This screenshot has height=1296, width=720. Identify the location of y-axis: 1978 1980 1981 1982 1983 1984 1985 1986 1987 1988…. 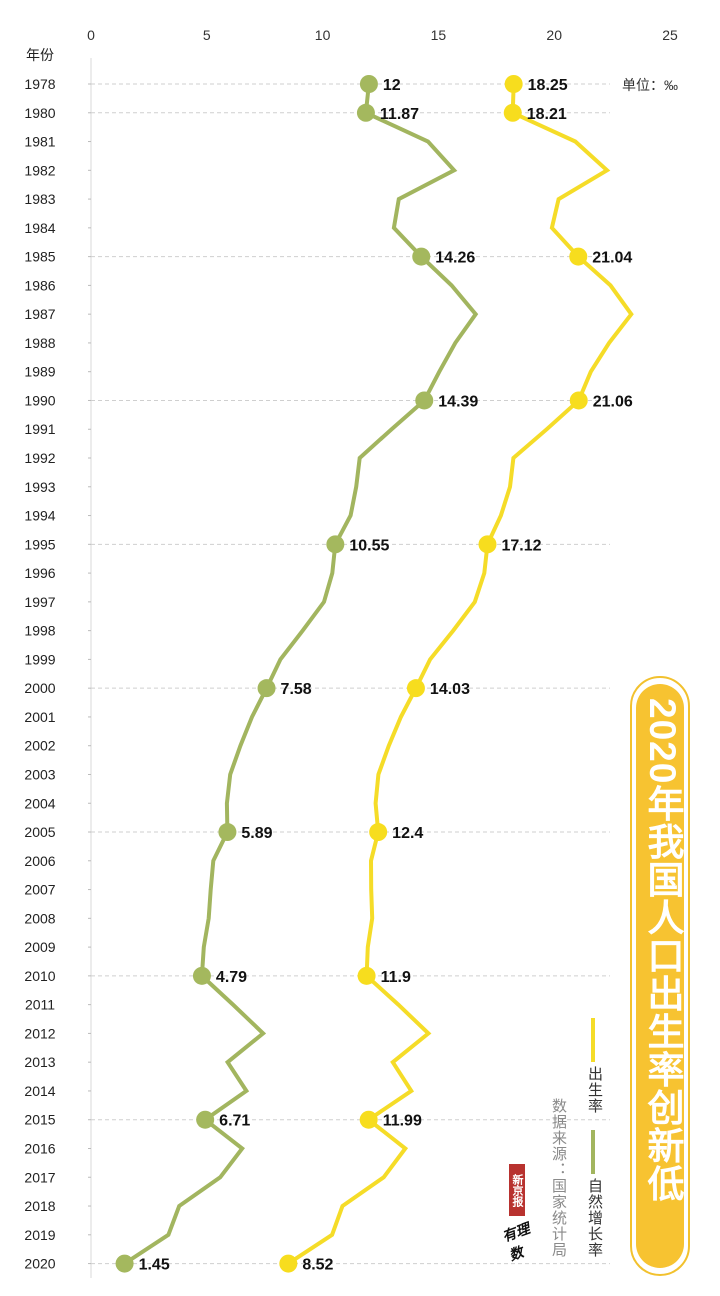
(57, 674).